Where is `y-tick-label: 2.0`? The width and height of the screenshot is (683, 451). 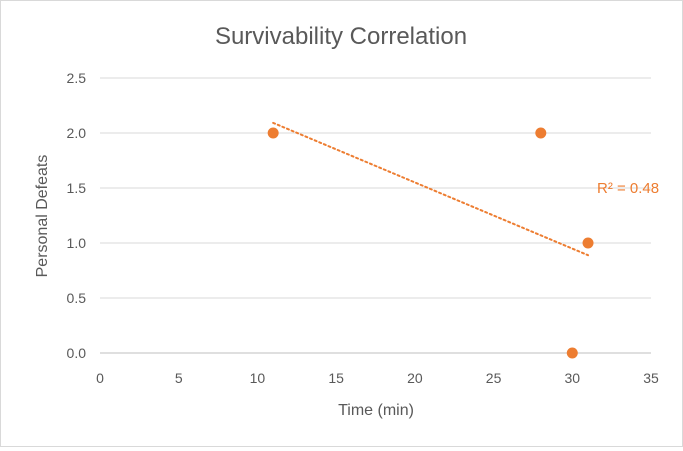 y-tick-label: 2.0 is located at coordinates (77, 133).